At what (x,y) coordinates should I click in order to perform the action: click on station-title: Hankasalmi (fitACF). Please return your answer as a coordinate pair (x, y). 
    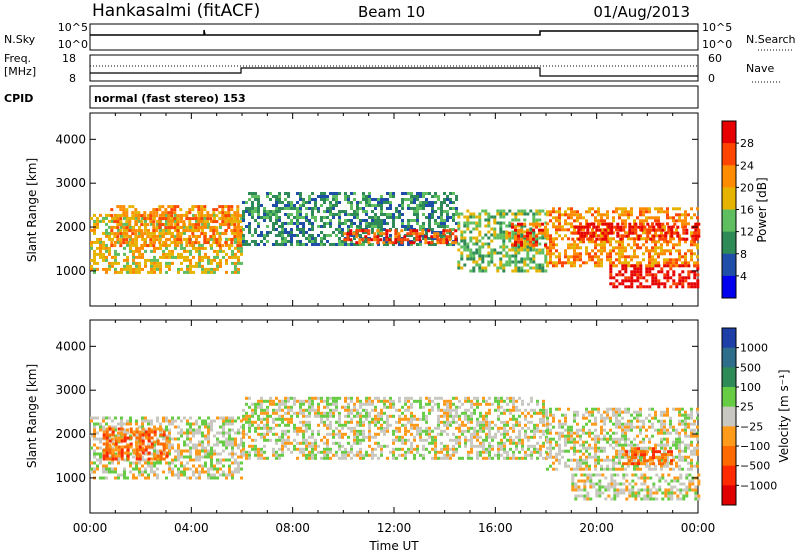
    Looking at the image, I should click on (176, 11).